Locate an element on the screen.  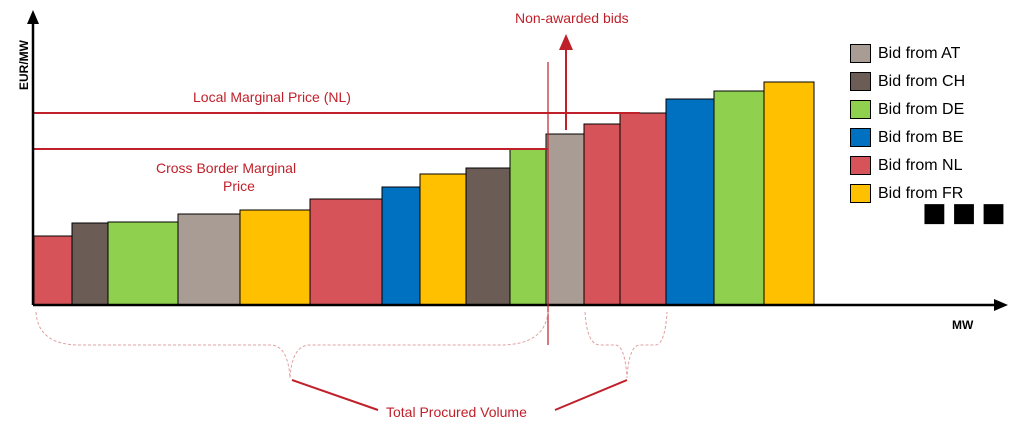
legend-label-nl: Bid from NL is located at coordinates (920, 165).